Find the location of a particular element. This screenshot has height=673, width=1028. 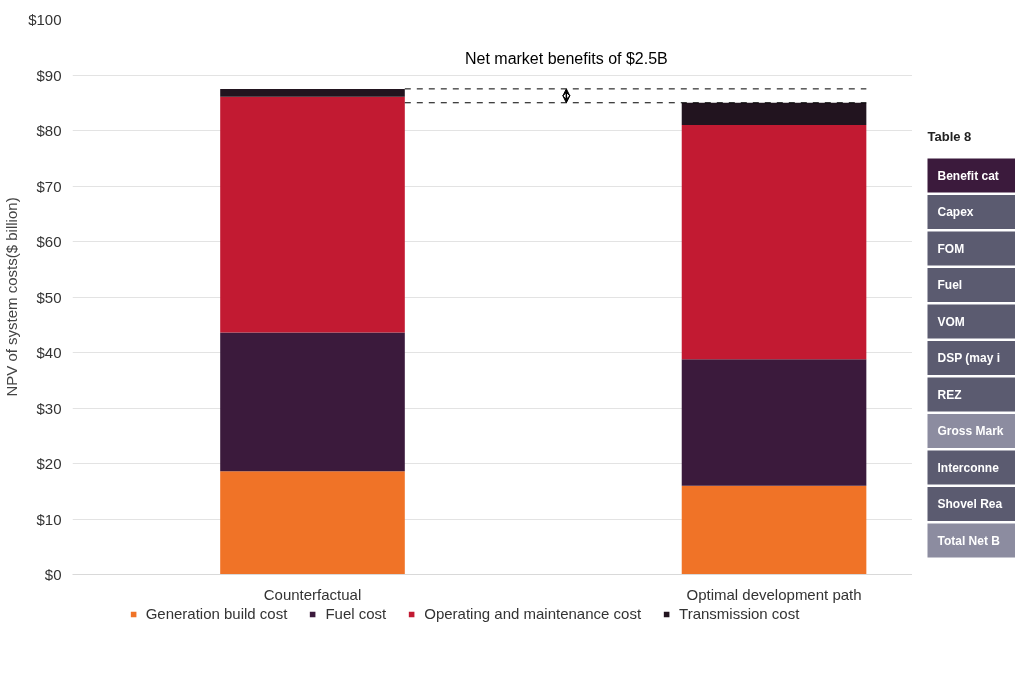

legend-label: Transmission cost is located at coordinates (739, 613).